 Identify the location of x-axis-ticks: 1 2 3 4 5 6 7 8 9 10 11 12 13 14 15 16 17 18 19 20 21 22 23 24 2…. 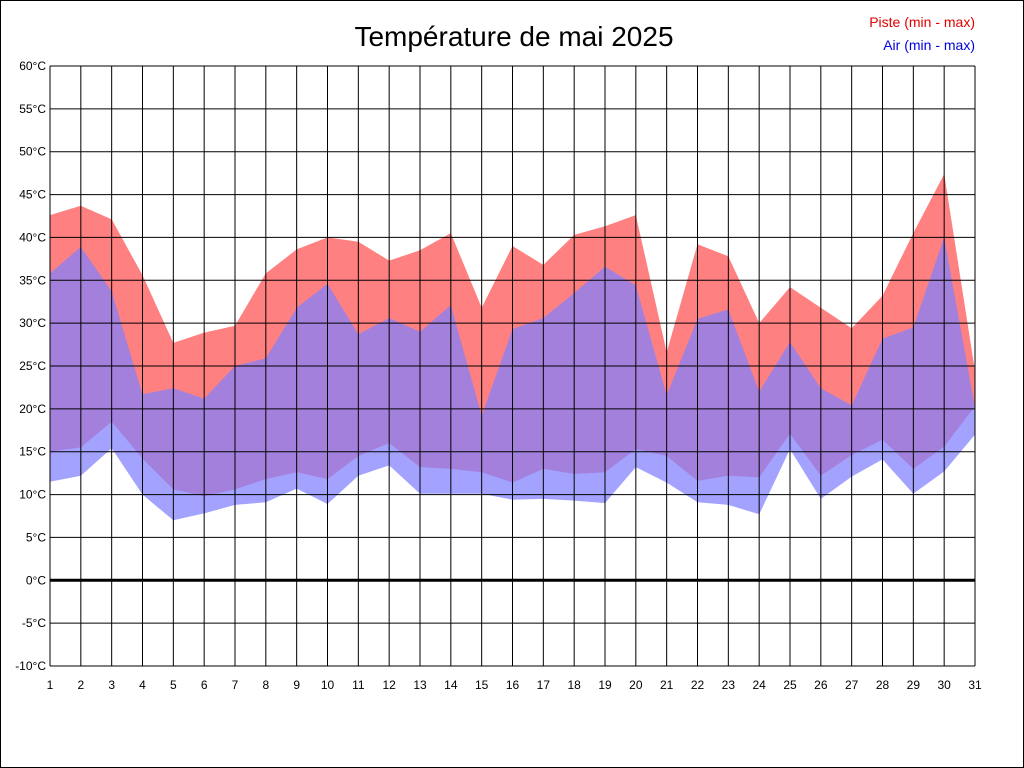
(514, 685).